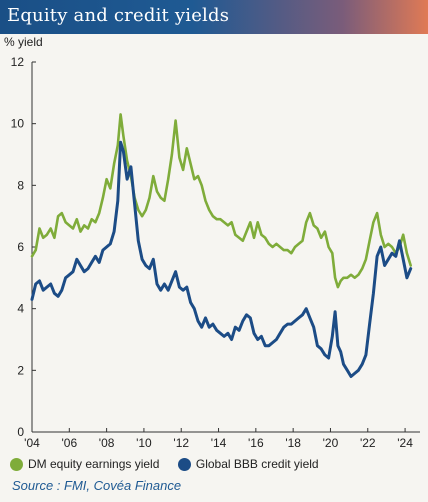 This screenshot has height=502, width=428. Describe the element at coordinates (107, 443) in the screenshot. I see `x-tick-label: '08` at that location.